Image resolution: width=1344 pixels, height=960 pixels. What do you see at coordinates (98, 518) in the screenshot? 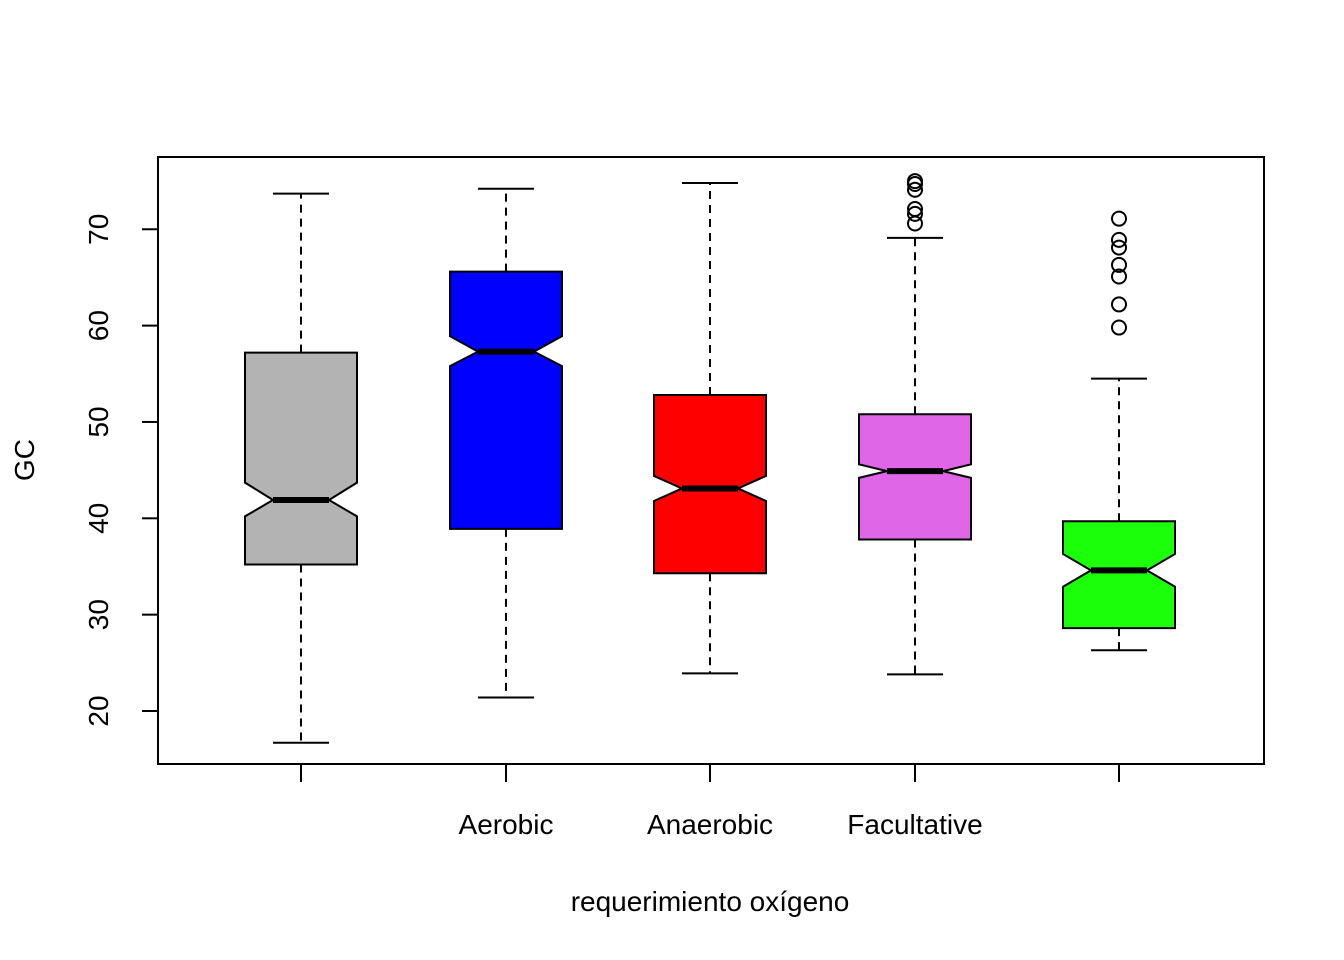
I see `y-tick-label: 40` at bounding box center [98, 518].